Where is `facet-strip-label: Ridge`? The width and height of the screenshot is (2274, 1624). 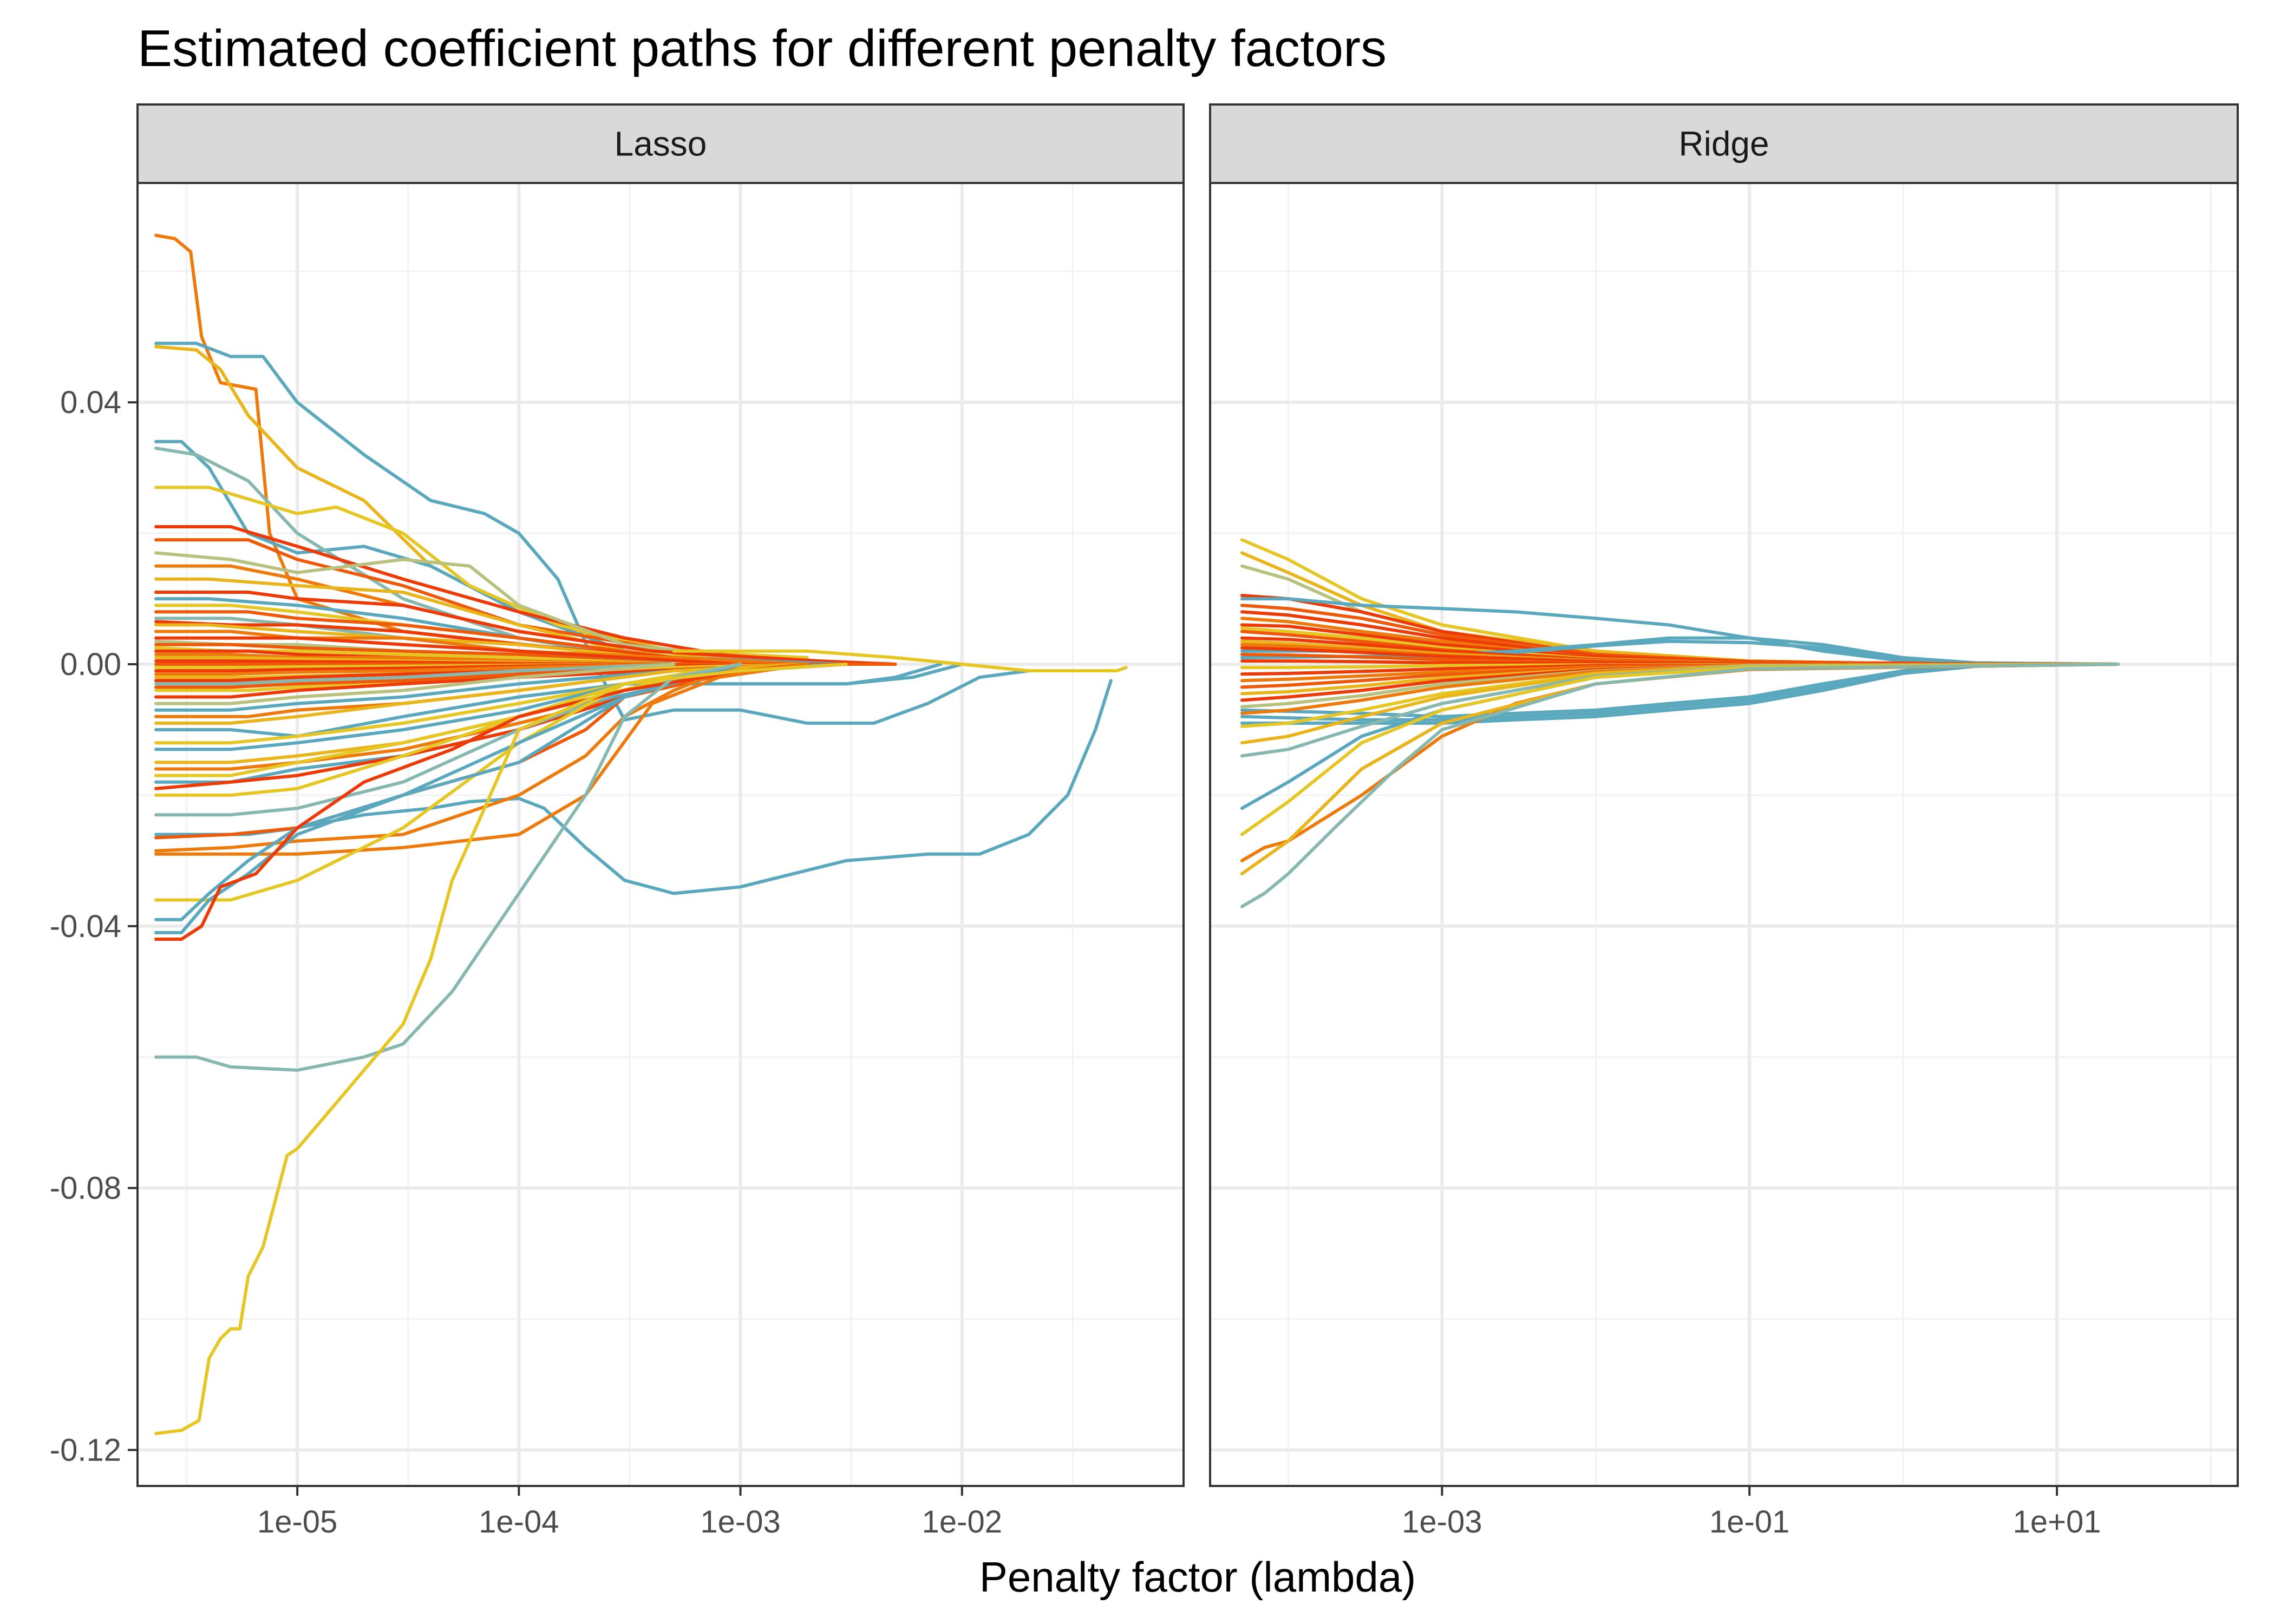 facet-strip-label: Ridge is located at coordinates (1724, 144).